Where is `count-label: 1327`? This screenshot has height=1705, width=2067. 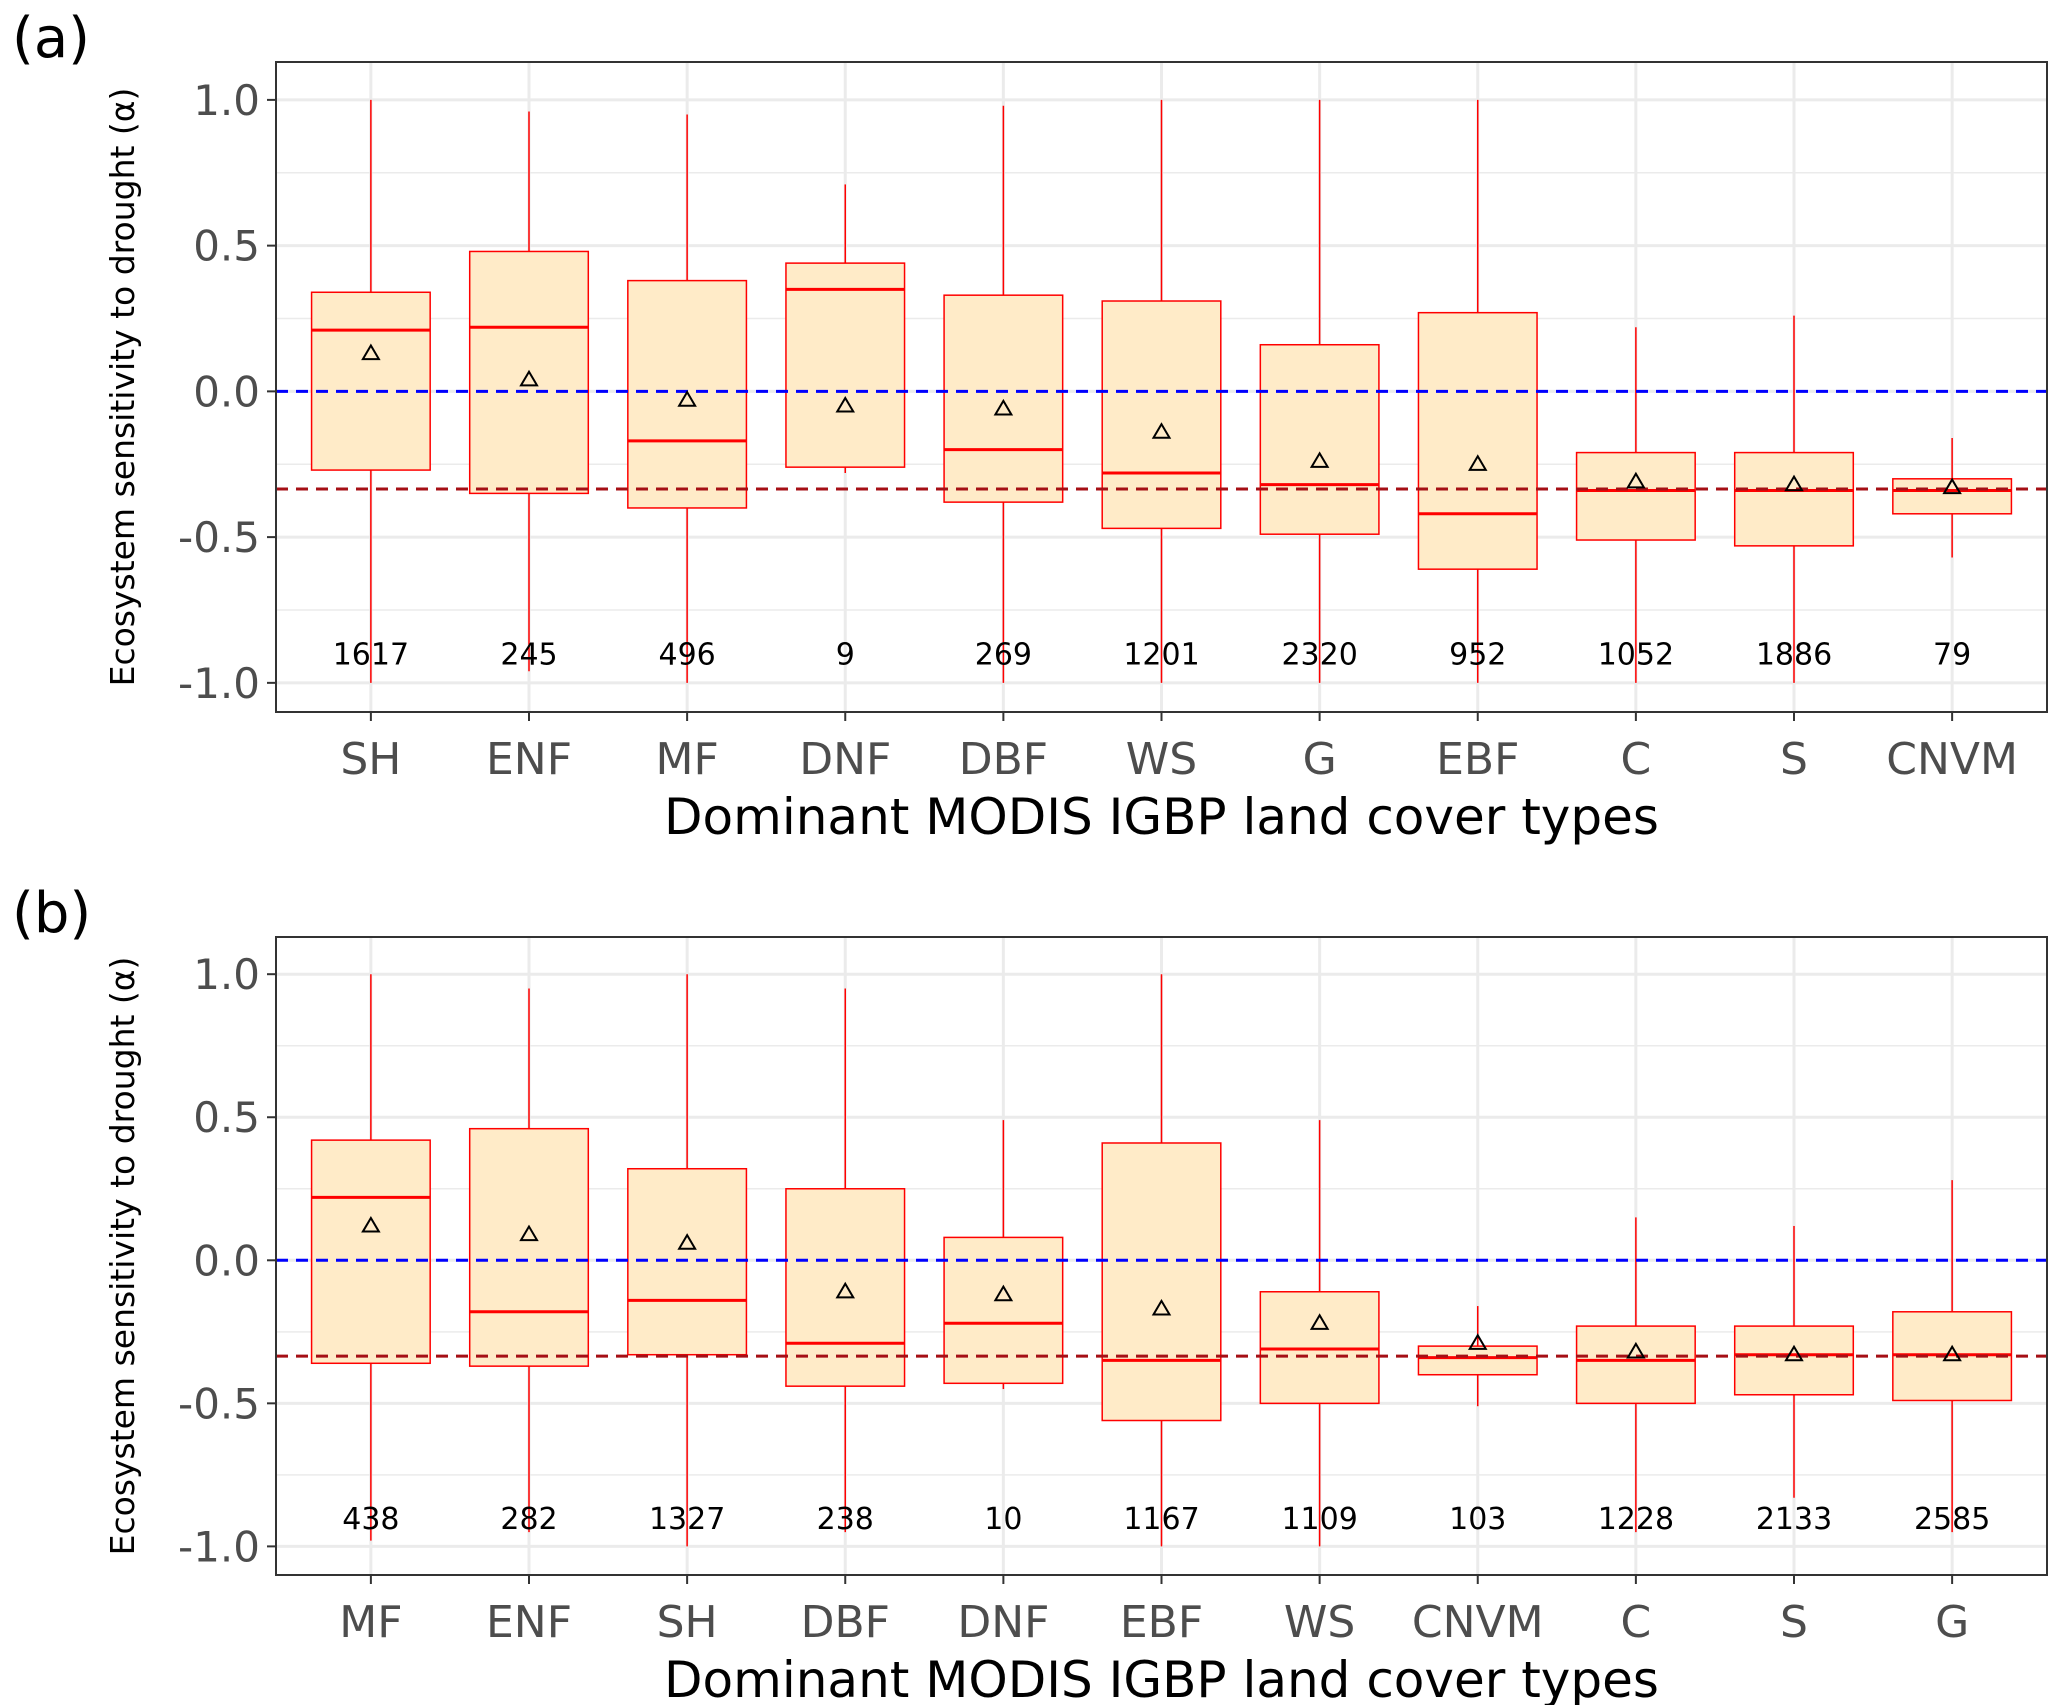
count-label: 1327 is located at coordinates (687, 1519).